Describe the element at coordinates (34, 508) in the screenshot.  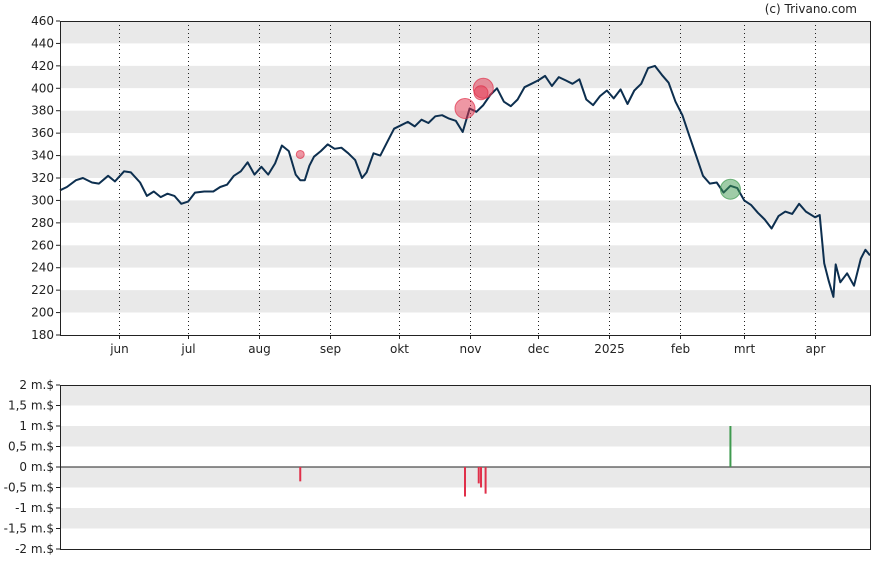
I see `insider-y-tick-label: -1 m.$` at that location.